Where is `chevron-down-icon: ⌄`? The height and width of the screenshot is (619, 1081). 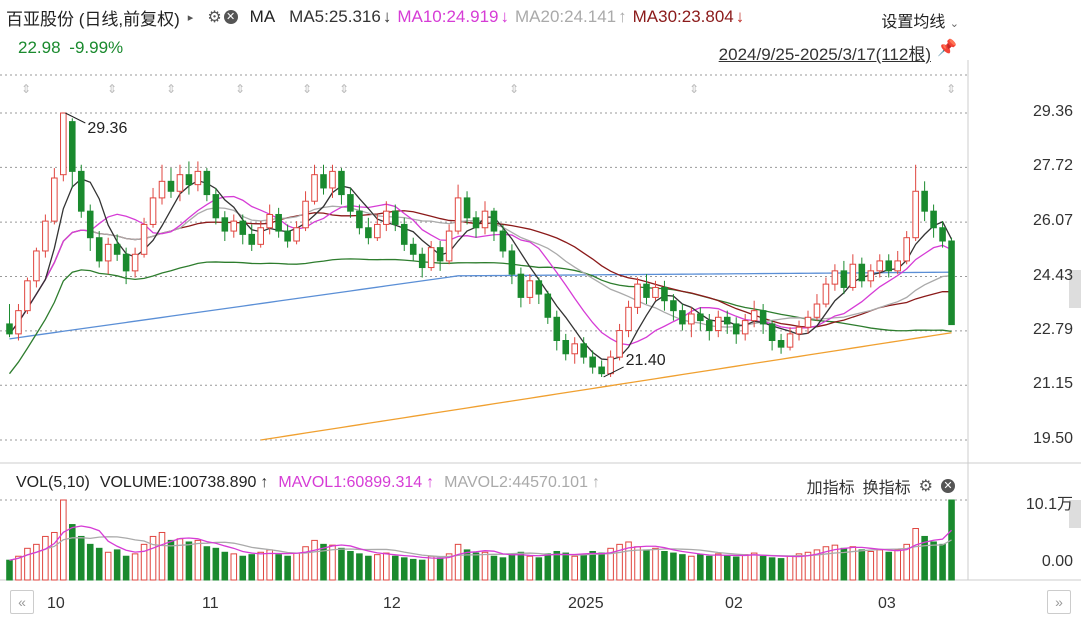
chevron-down-icon: ⌄ is located at coordinates (954, 24).